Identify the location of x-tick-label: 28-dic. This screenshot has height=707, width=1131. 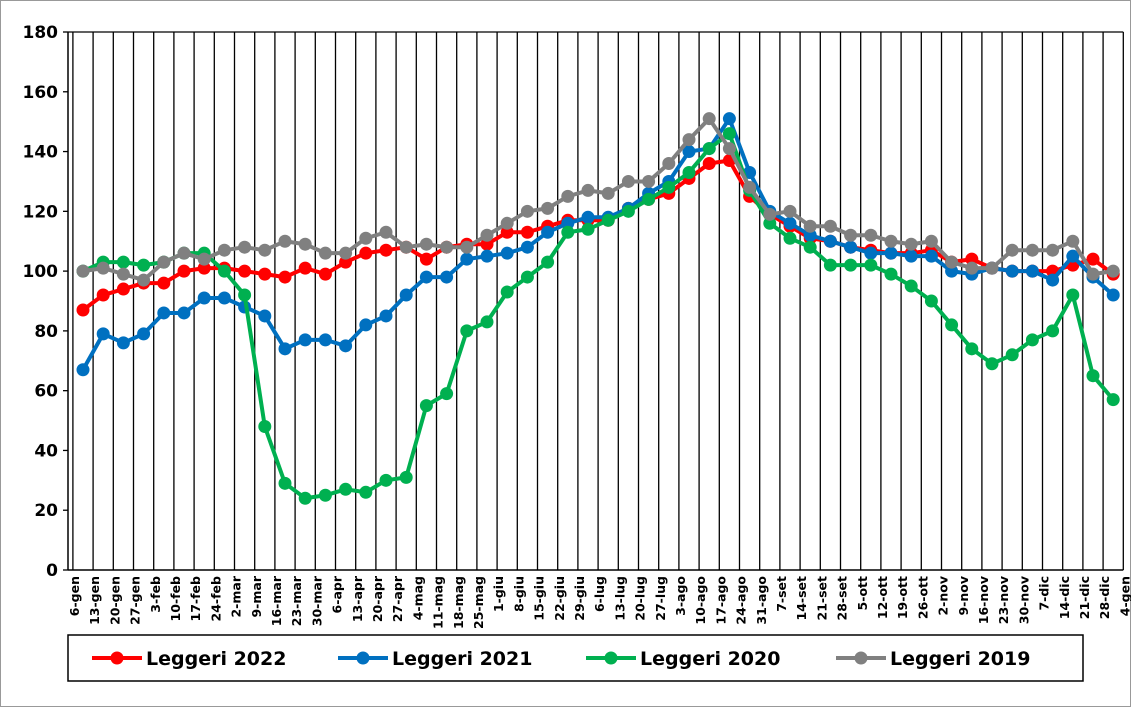
(1104, 597).